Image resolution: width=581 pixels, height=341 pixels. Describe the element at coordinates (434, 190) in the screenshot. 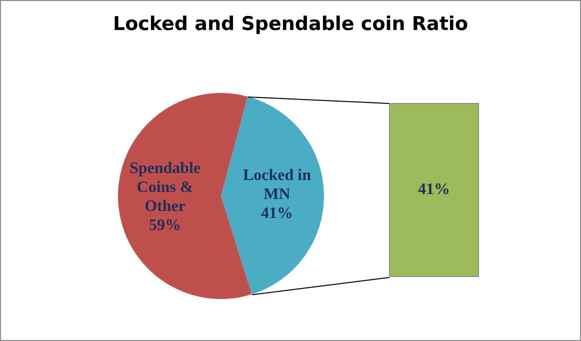

I see `text: 41%` at that location.